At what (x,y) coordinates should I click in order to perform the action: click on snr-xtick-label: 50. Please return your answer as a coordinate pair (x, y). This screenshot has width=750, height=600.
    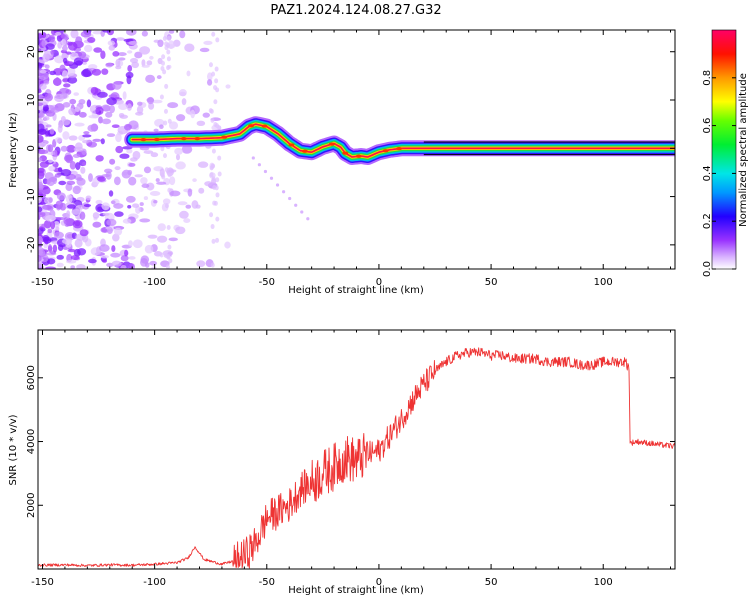
    Looking at the image, I should click on (491, 582).